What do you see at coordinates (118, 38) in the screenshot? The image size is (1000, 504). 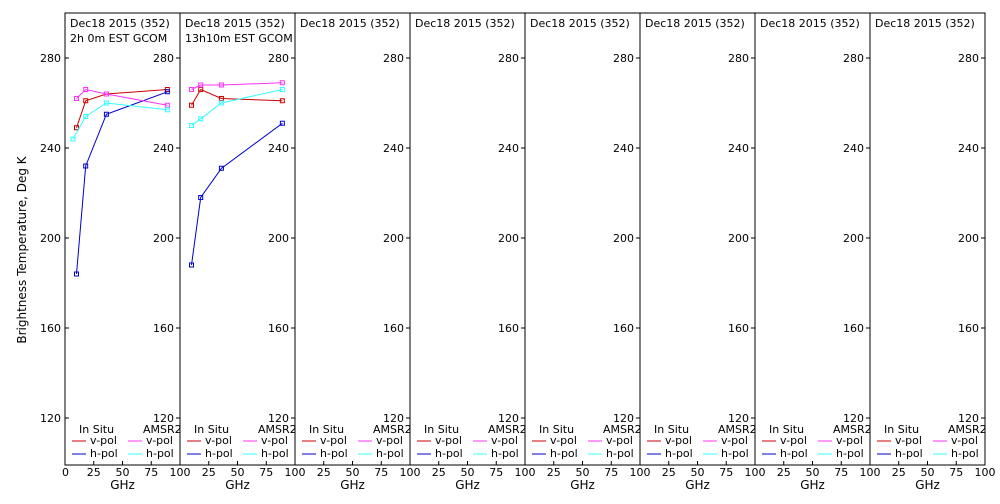 I see `panel-subtitle: 2h 0m EST GCOM` at bounding box center [118, 38].